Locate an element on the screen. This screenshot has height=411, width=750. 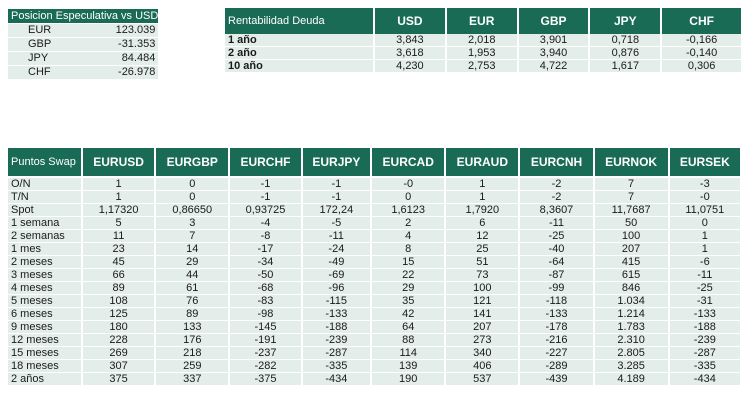
swap-cell: 5 is located at coordinates (119, 223).